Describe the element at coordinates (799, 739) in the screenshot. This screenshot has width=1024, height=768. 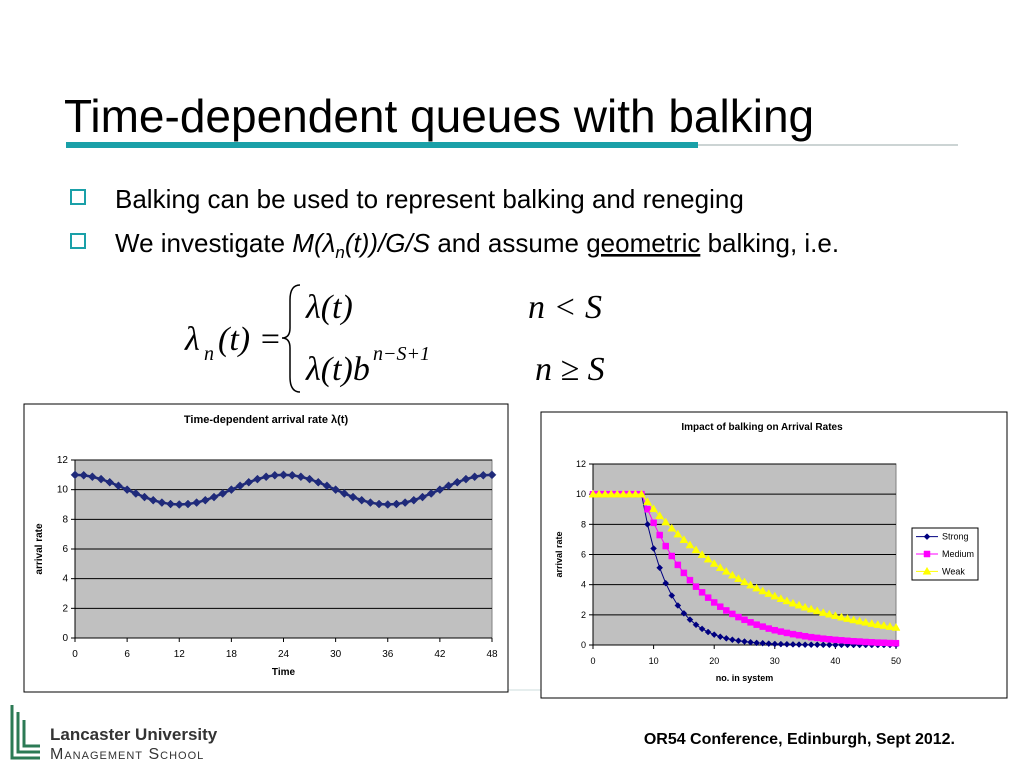
I see `footer-text: OR54 Conference, Edinburgh, Sept 2012.` at that location.